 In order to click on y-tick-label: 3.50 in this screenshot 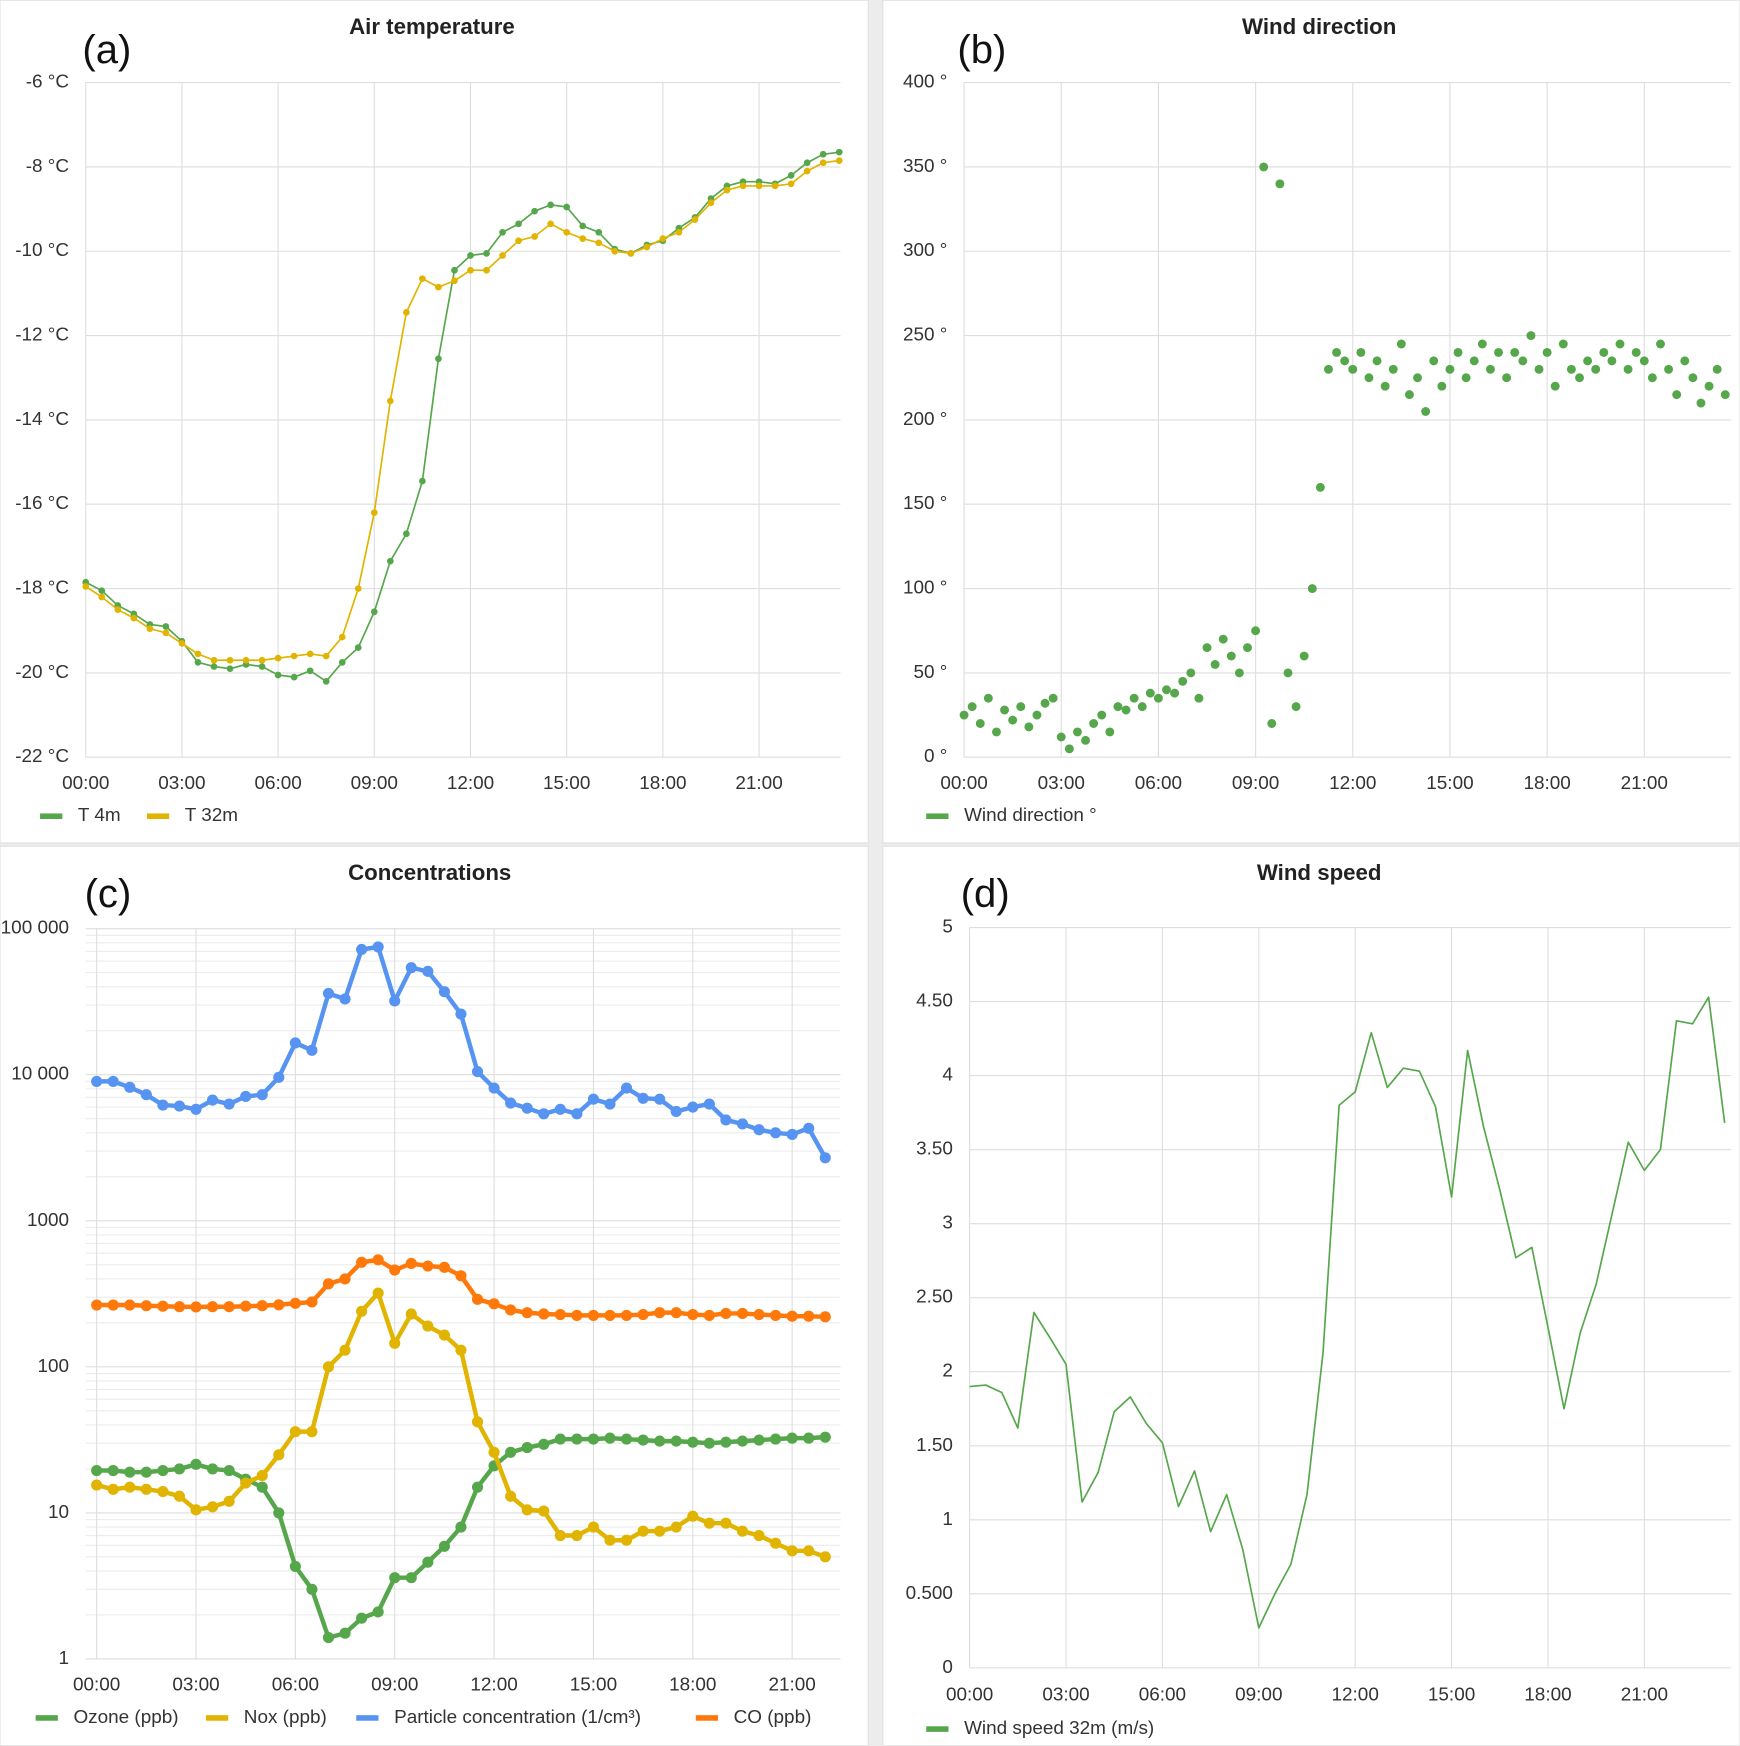, I will do `click(934, 1149)`.